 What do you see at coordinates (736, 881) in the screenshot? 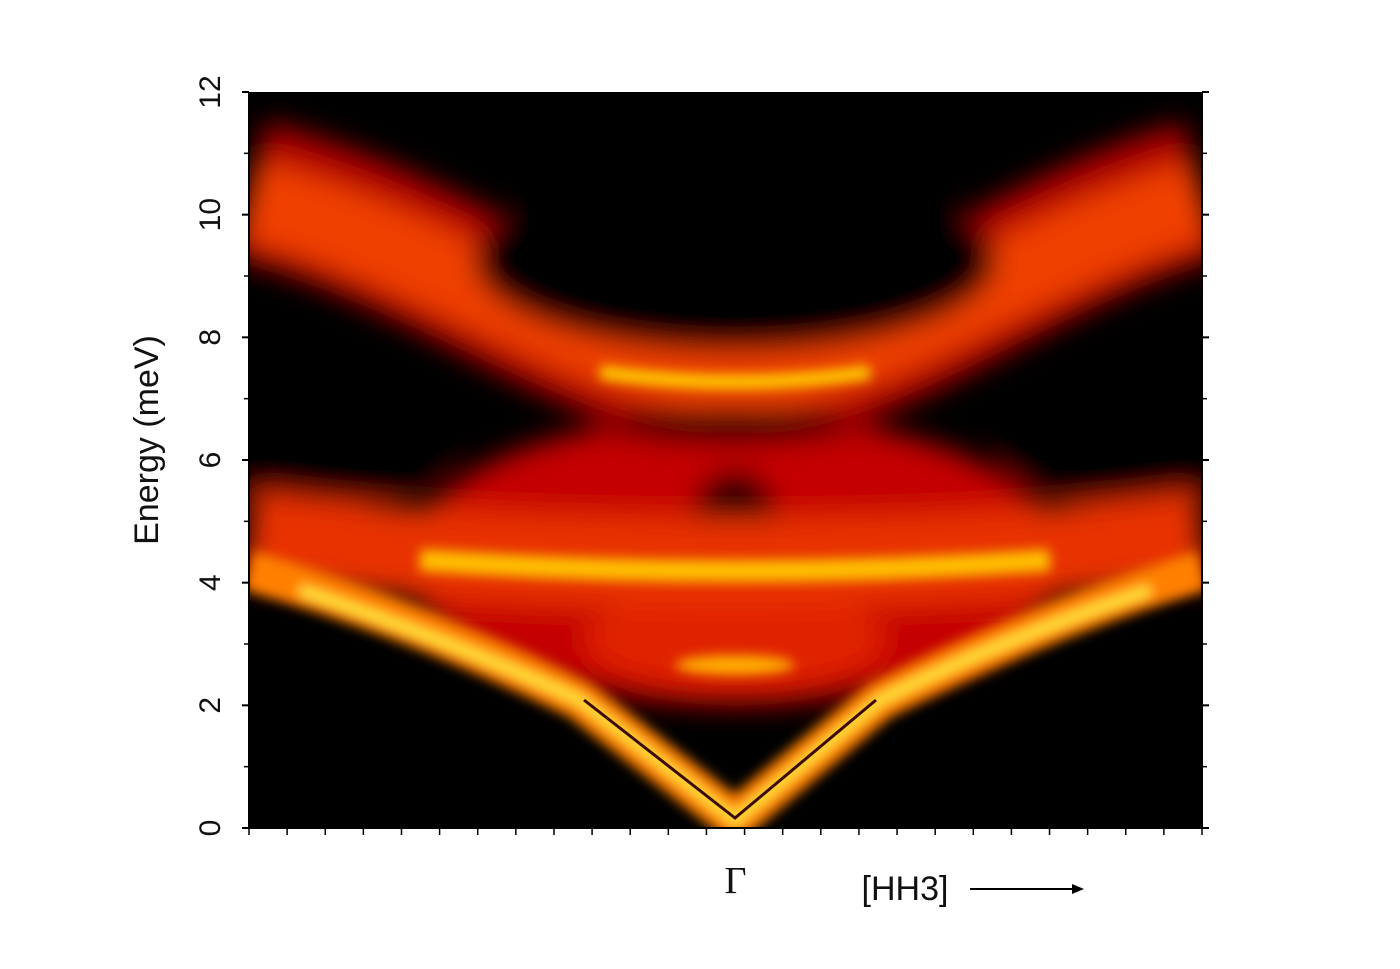
I see `x-tick-label: Γ` at bounding box center [736, 881].